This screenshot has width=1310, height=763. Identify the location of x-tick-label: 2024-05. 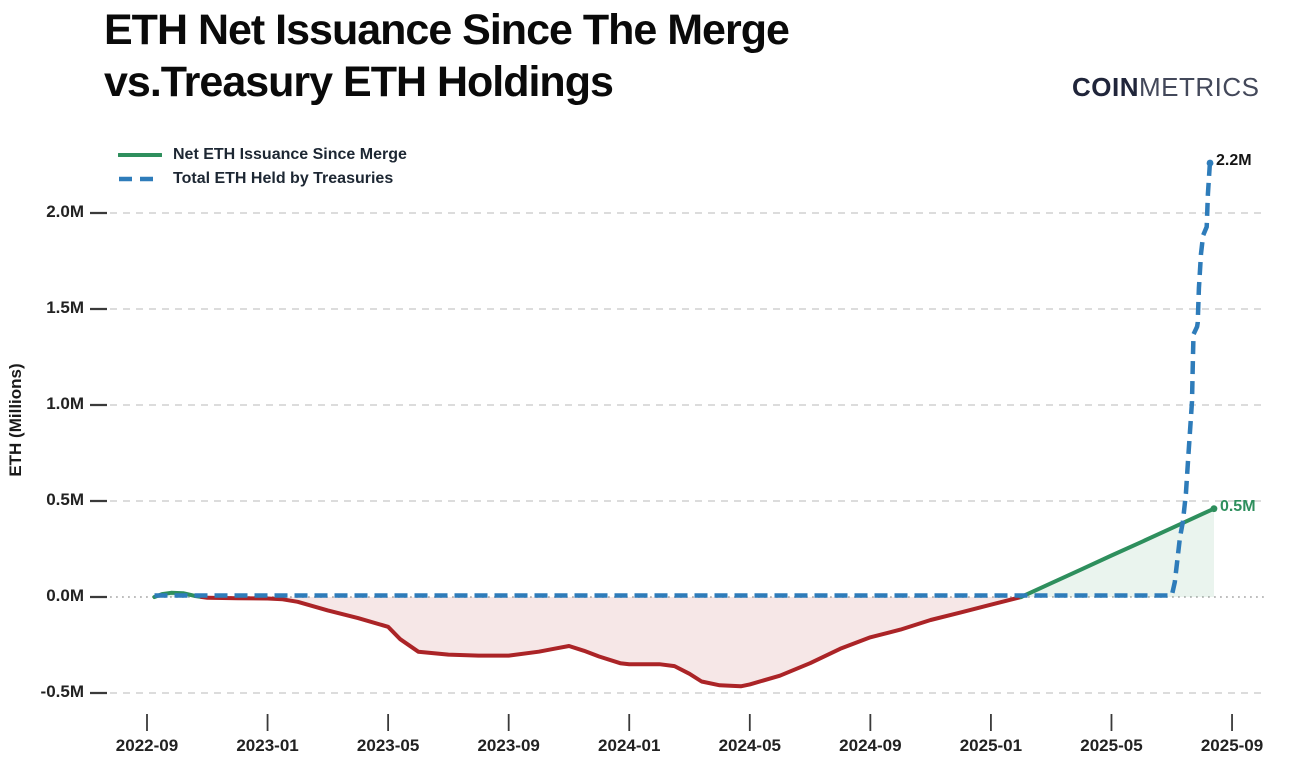
(749, 745).